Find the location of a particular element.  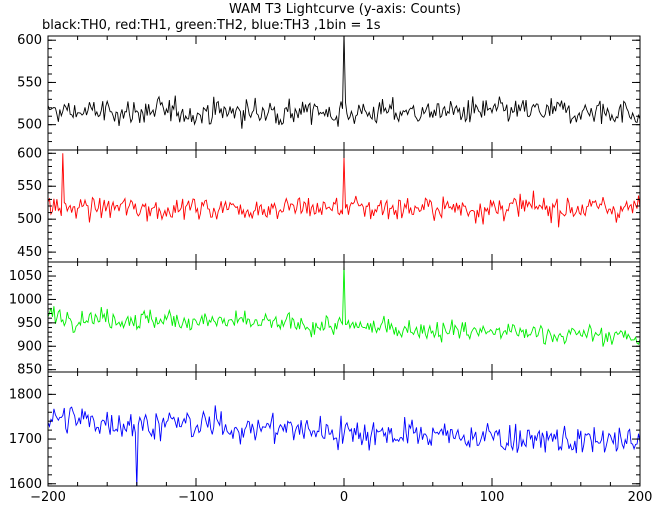

y-tick-label: 1050 is located at coordinates (25, 276).